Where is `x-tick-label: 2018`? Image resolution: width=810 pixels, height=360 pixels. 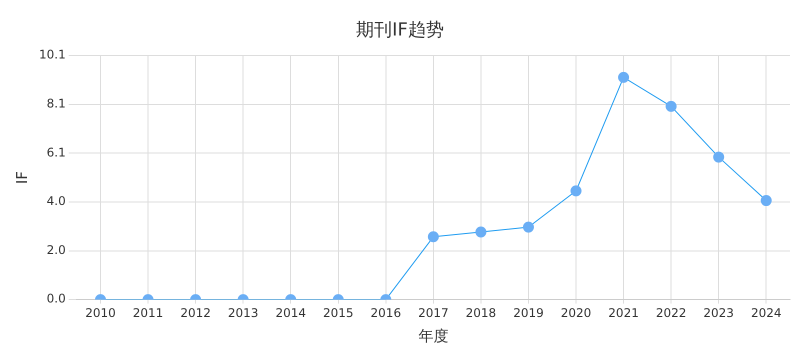
x-tick-label: 2018 is located at coordinates (481, 313).